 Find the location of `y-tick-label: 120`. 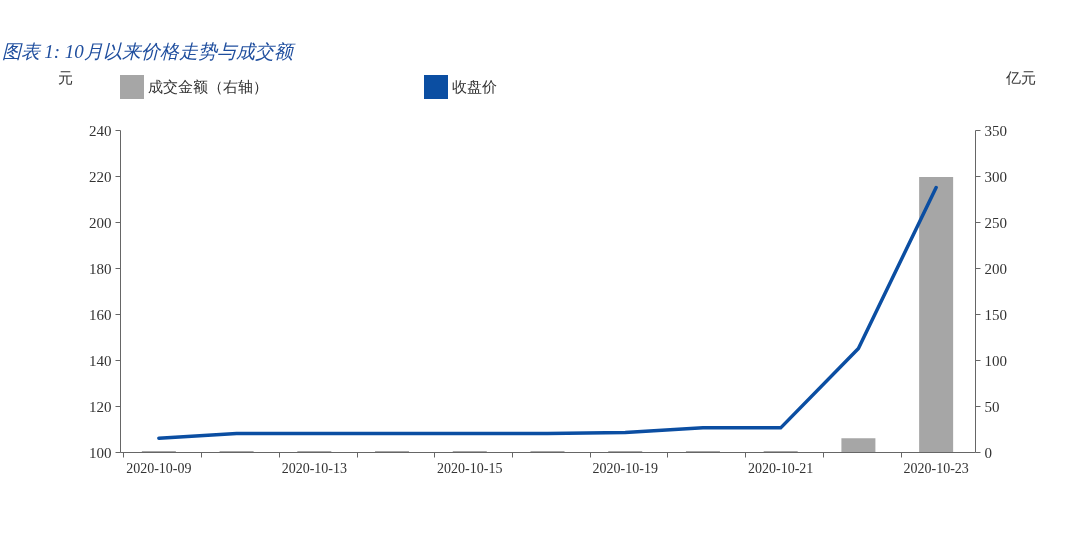

y-tick-label: 120 is located at coordinates (100, 406).